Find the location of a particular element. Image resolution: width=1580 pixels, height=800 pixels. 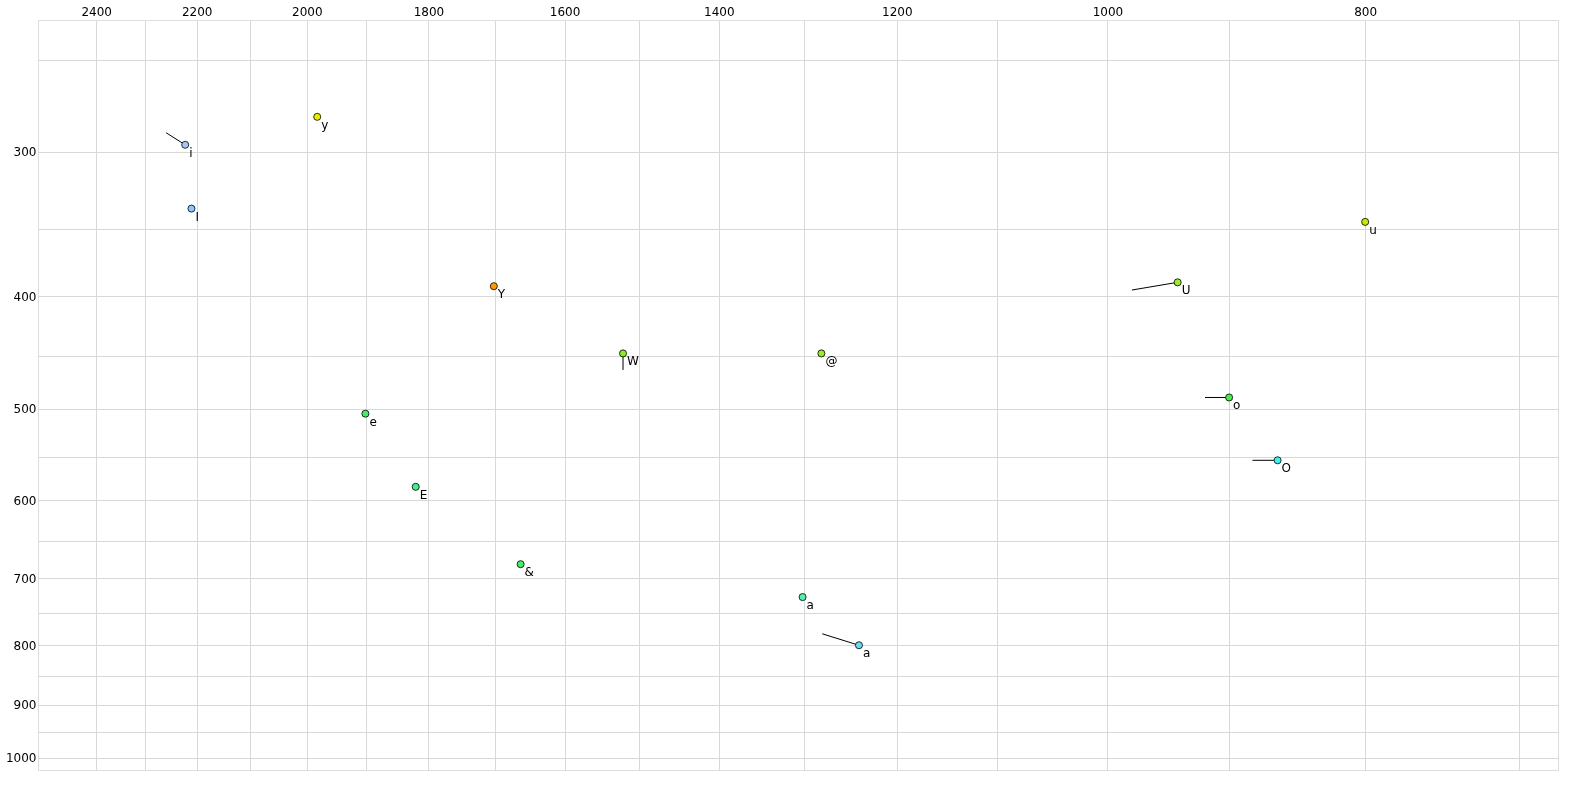

x-tick-label: 1400 is located at coordinates (719, 11).